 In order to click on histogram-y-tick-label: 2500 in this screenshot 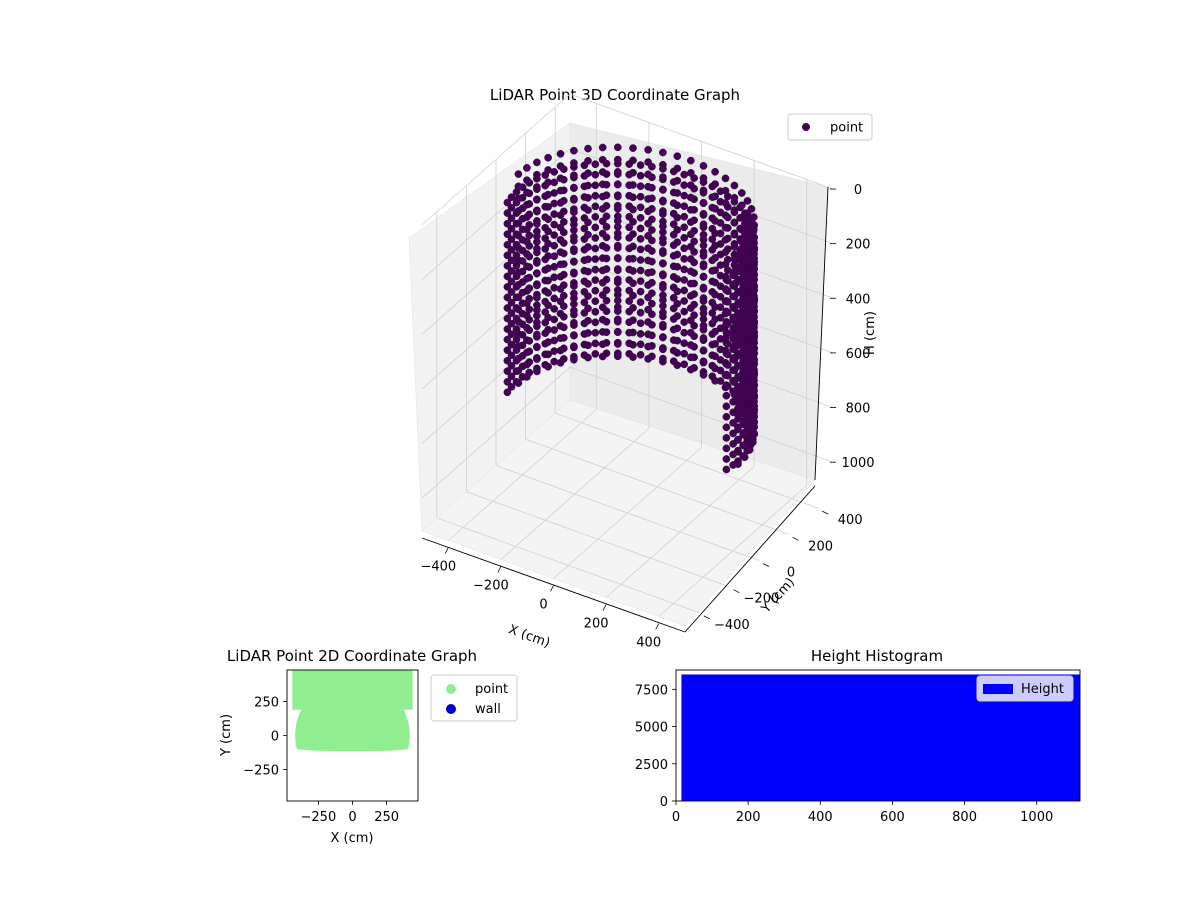, I will do `click(651, 765)`.